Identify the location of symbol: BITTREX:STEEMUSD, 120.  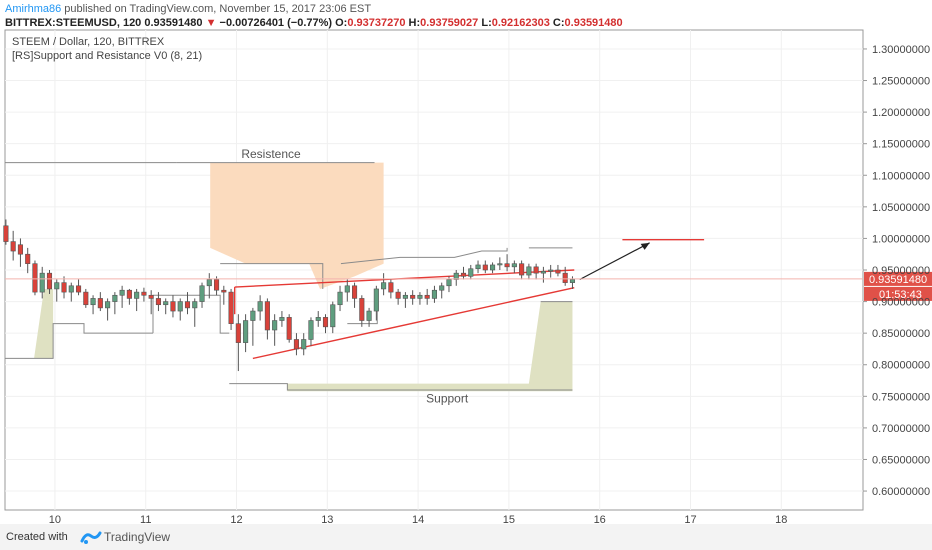
(73, 23).